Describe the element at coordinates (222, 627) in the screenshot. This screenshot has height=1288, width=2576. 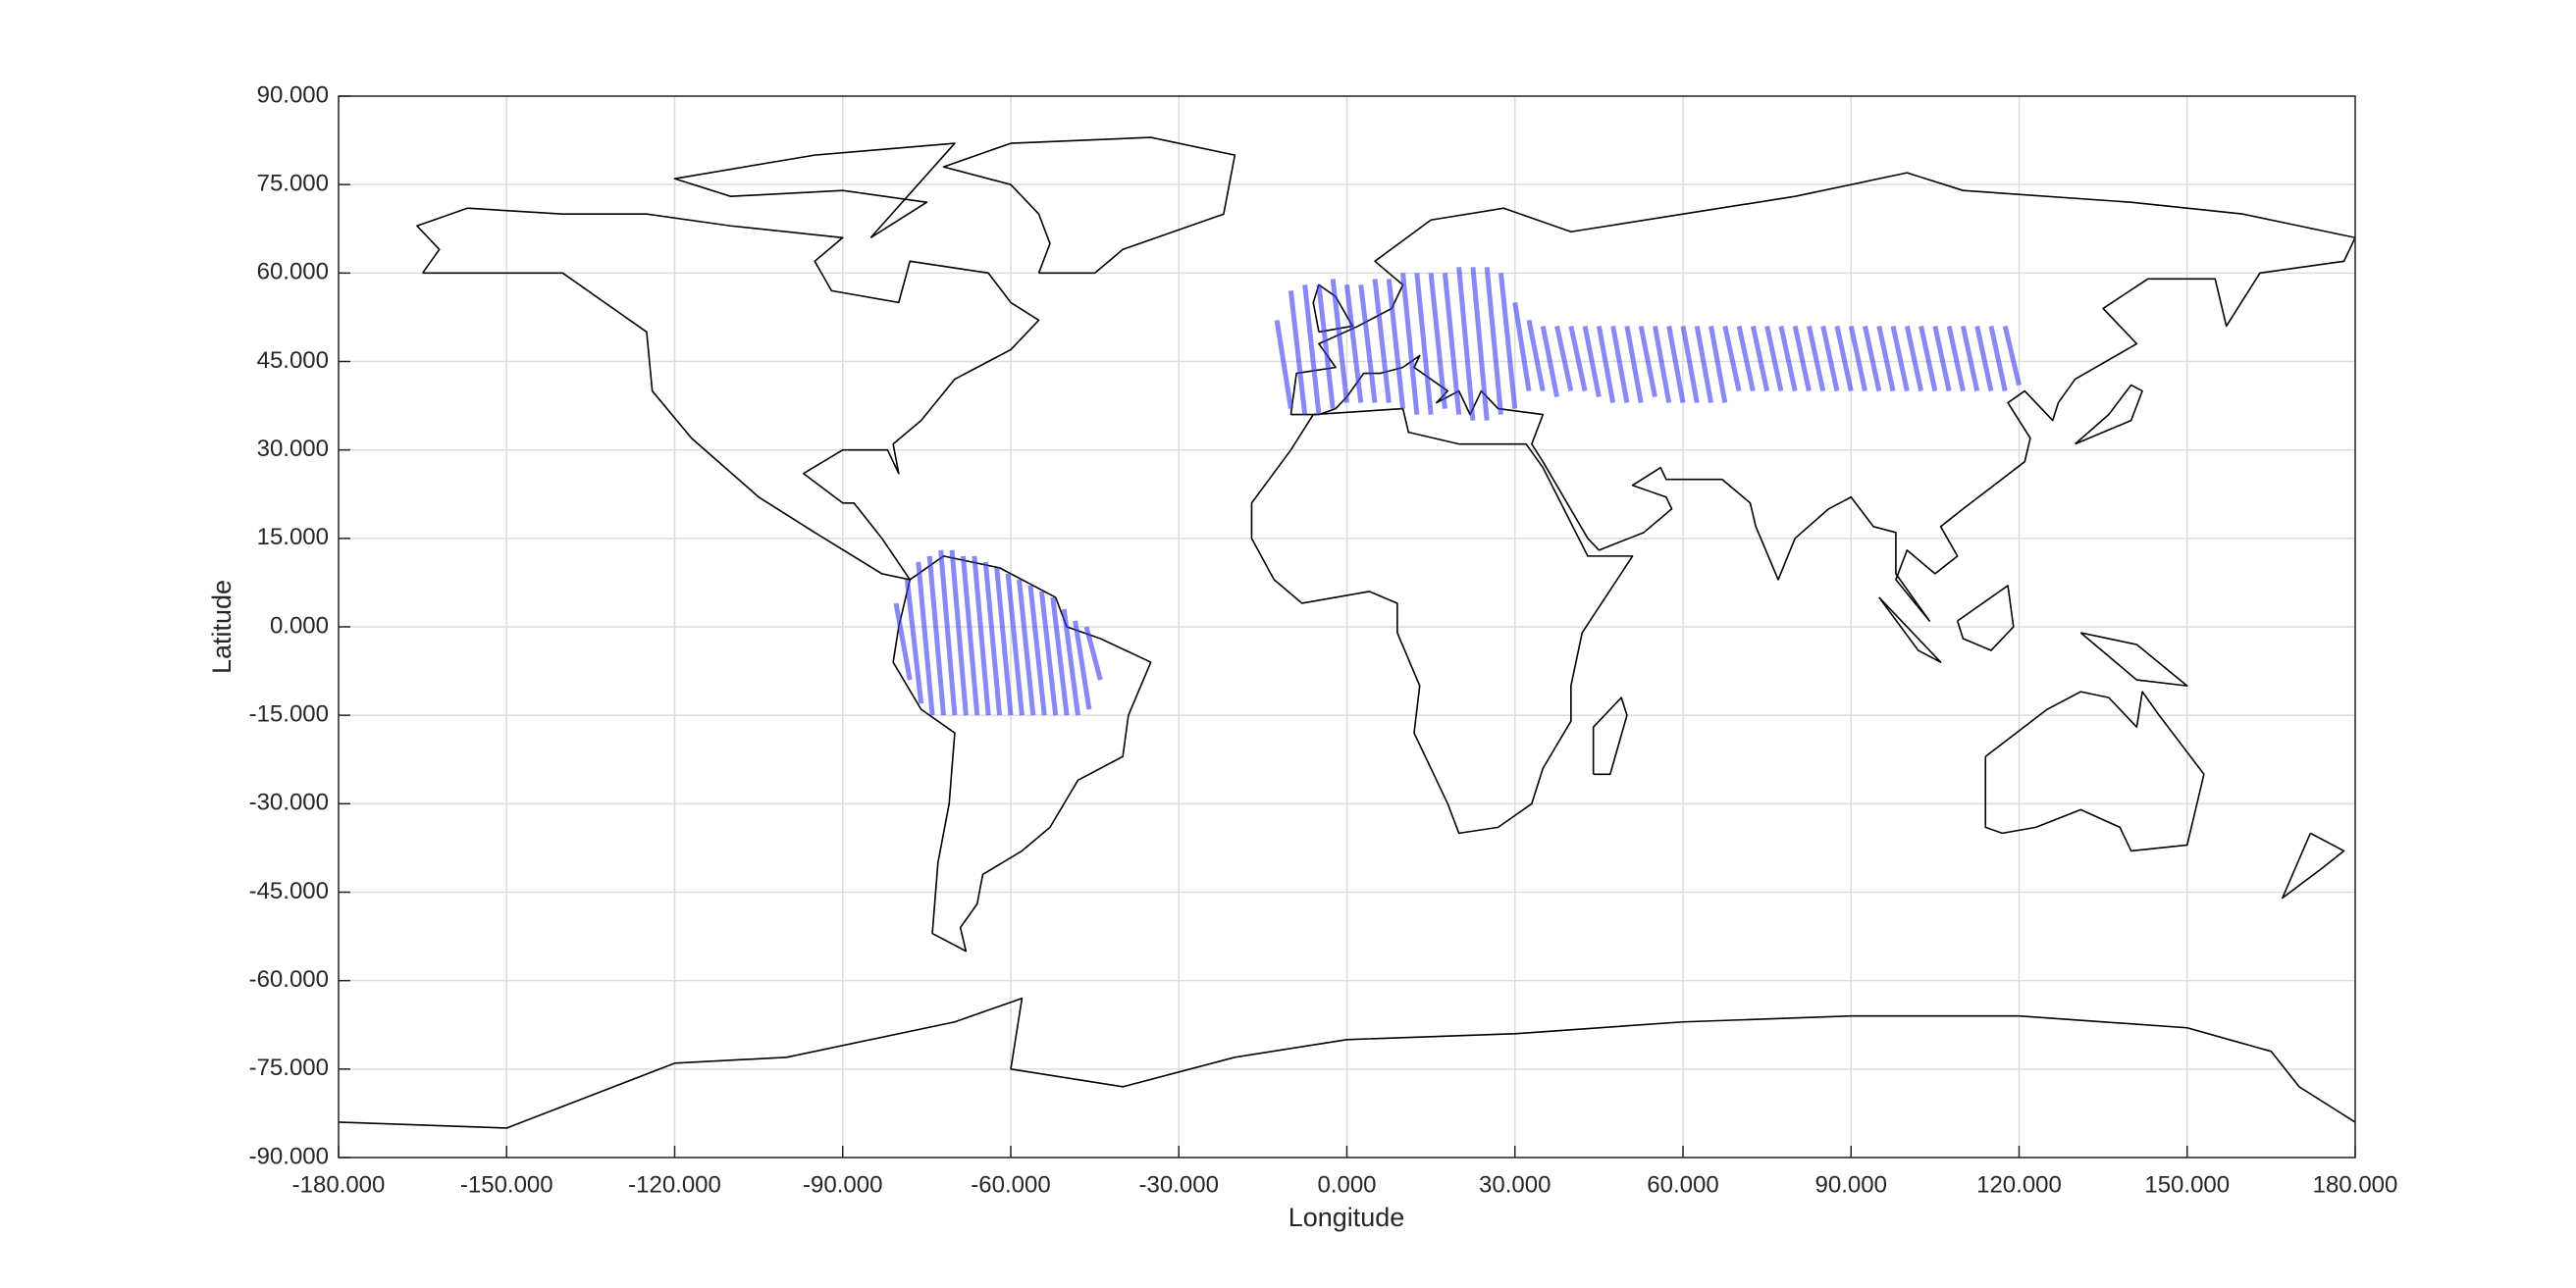
I see `y-axis-title: Latitude` at that location.